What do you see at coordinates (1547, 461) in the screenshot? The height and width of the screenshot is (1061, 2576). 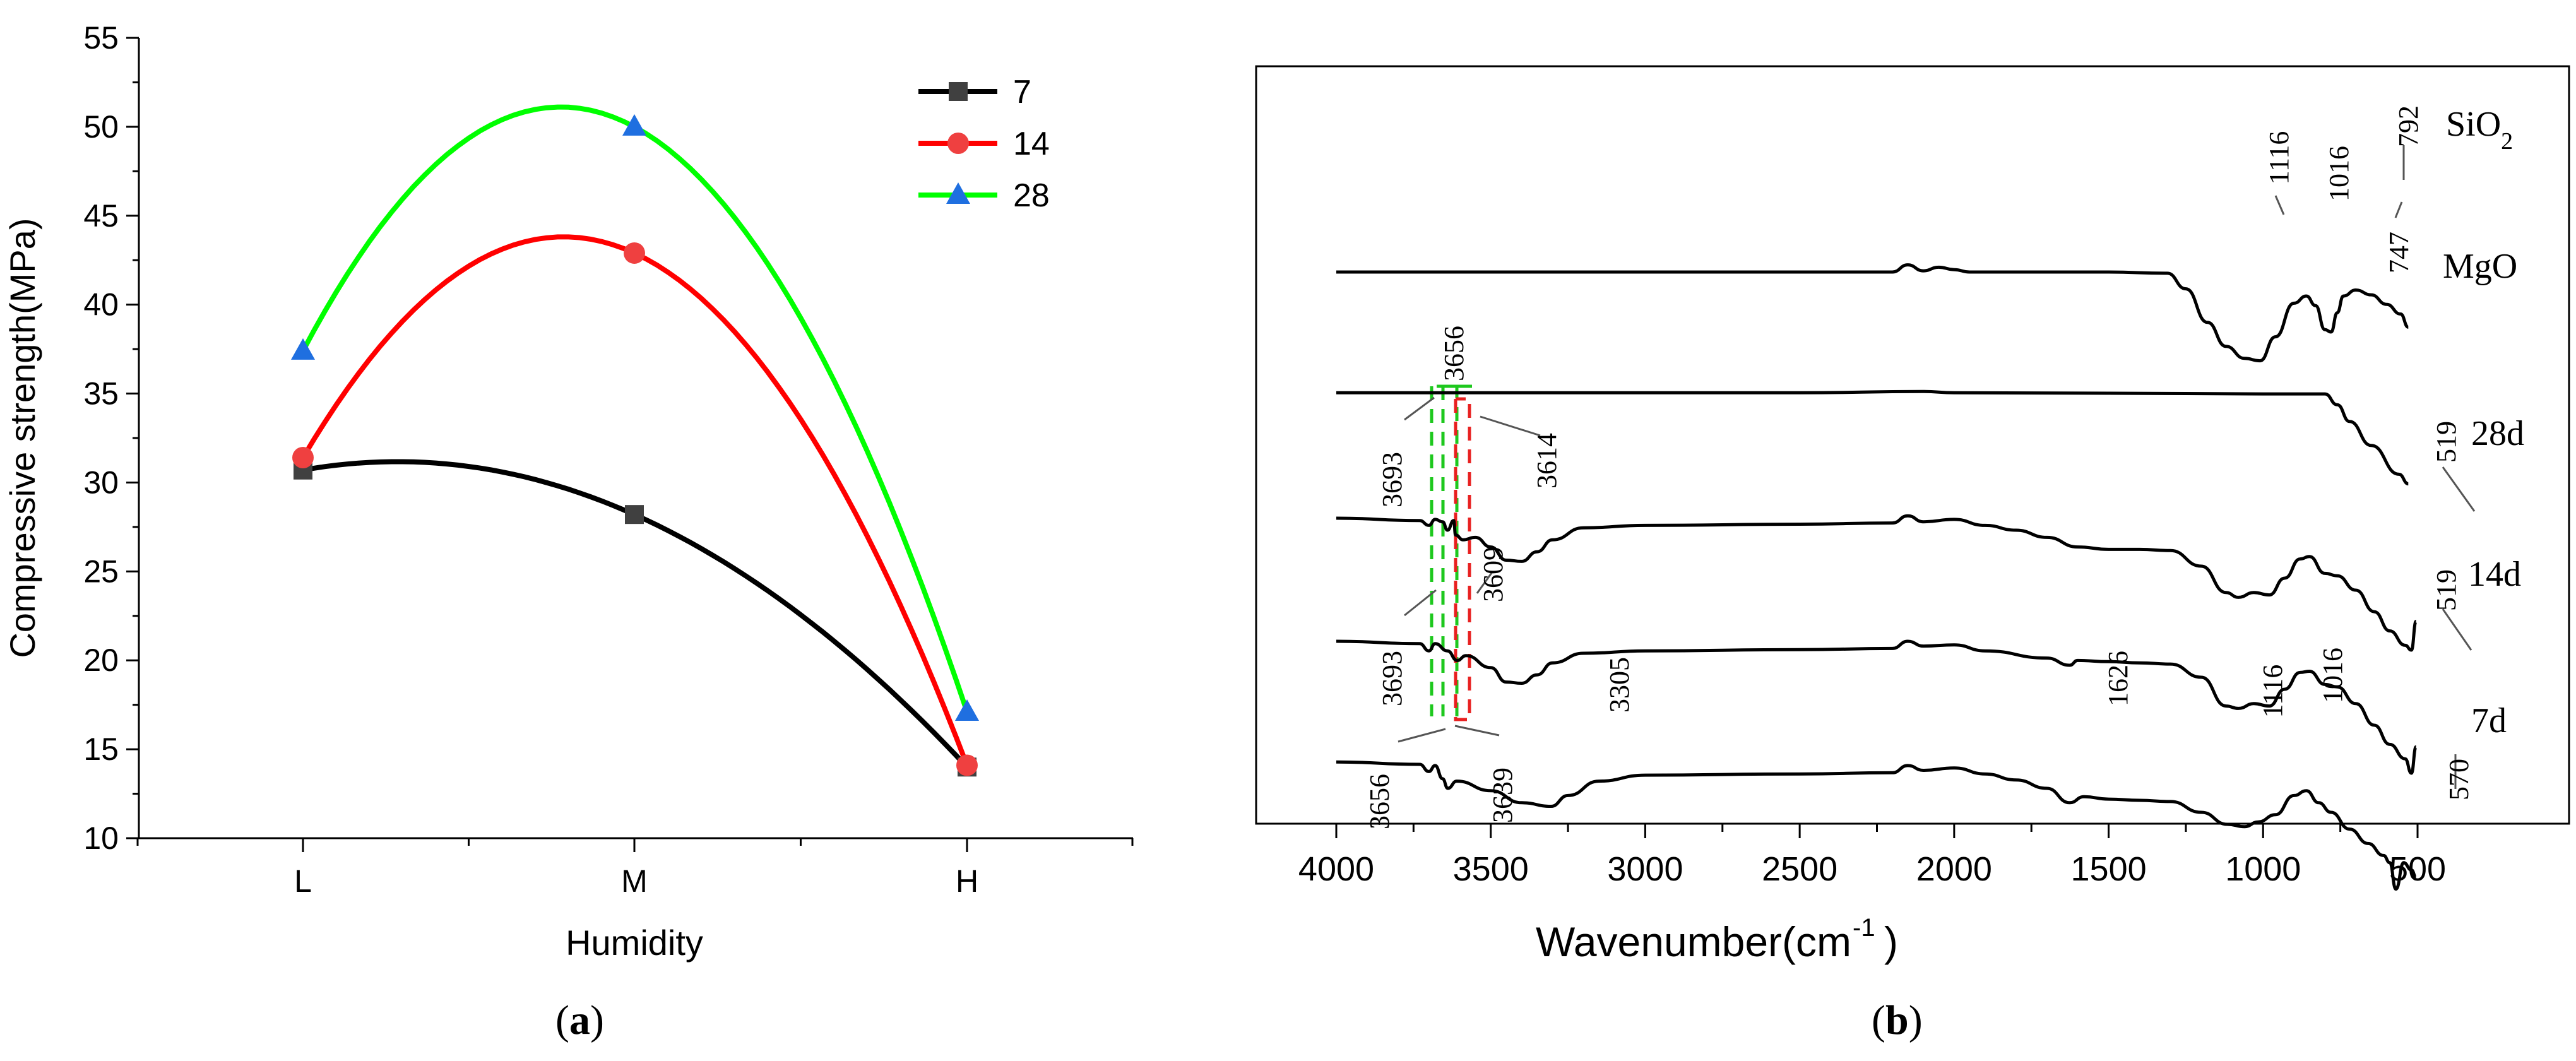 I see `b-peak-label: 3614` at bounding box center [1547, 461].